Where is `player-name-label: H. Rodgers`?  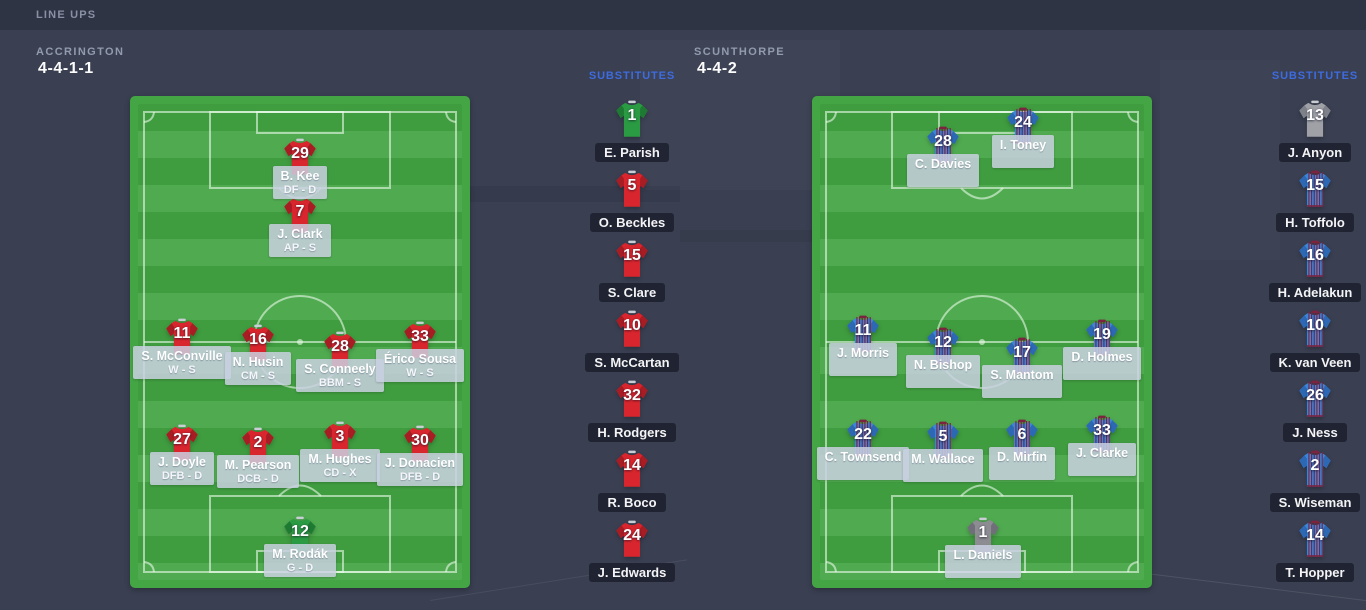
player-name-label: H. Rodgers is located at coordinates (632, 432).